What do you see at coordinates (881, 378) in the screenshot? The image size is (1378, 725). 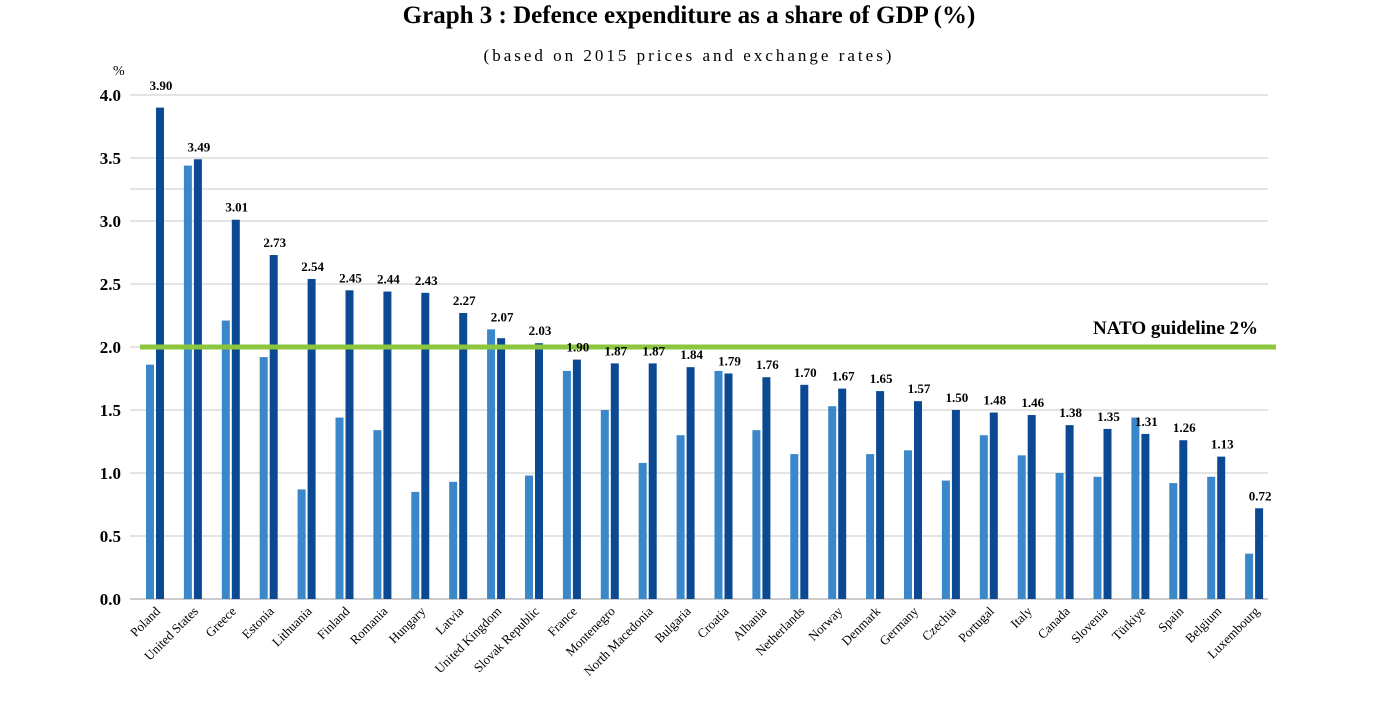 I see `data-label: 1.65` at bounding box center [881, 378].